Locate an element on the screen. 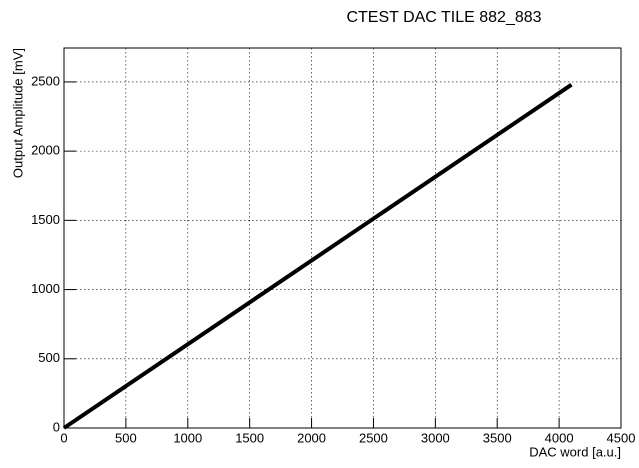 This screenshot has width=639, height=468. y-tick-label: 1500 is located at coordinates (45, 219).